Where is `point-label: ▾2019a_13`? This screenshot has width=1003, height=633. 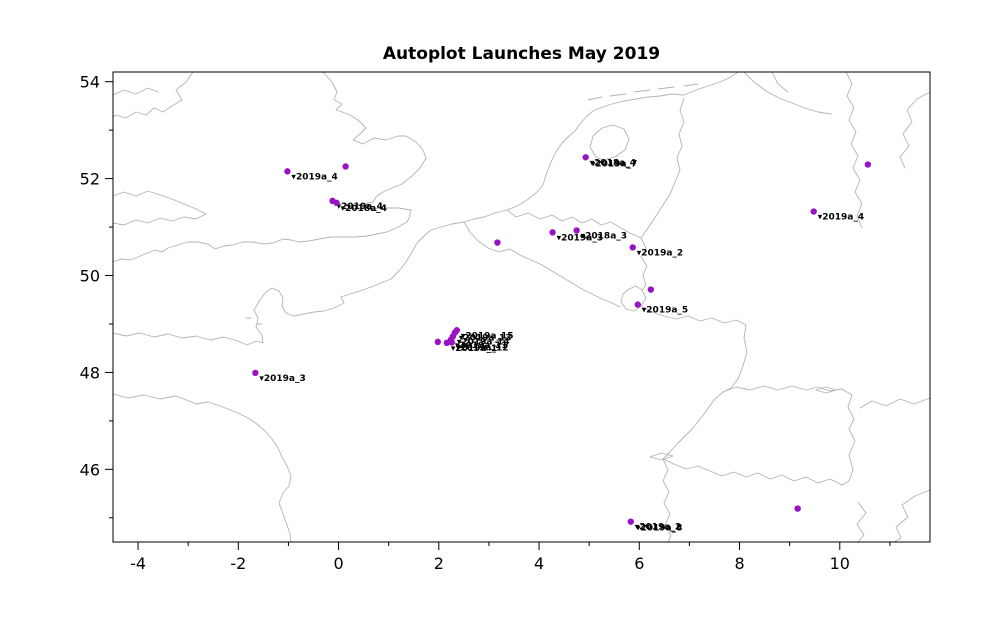 point-label: ▾2019a_13 is located at coordinates (485, 339).